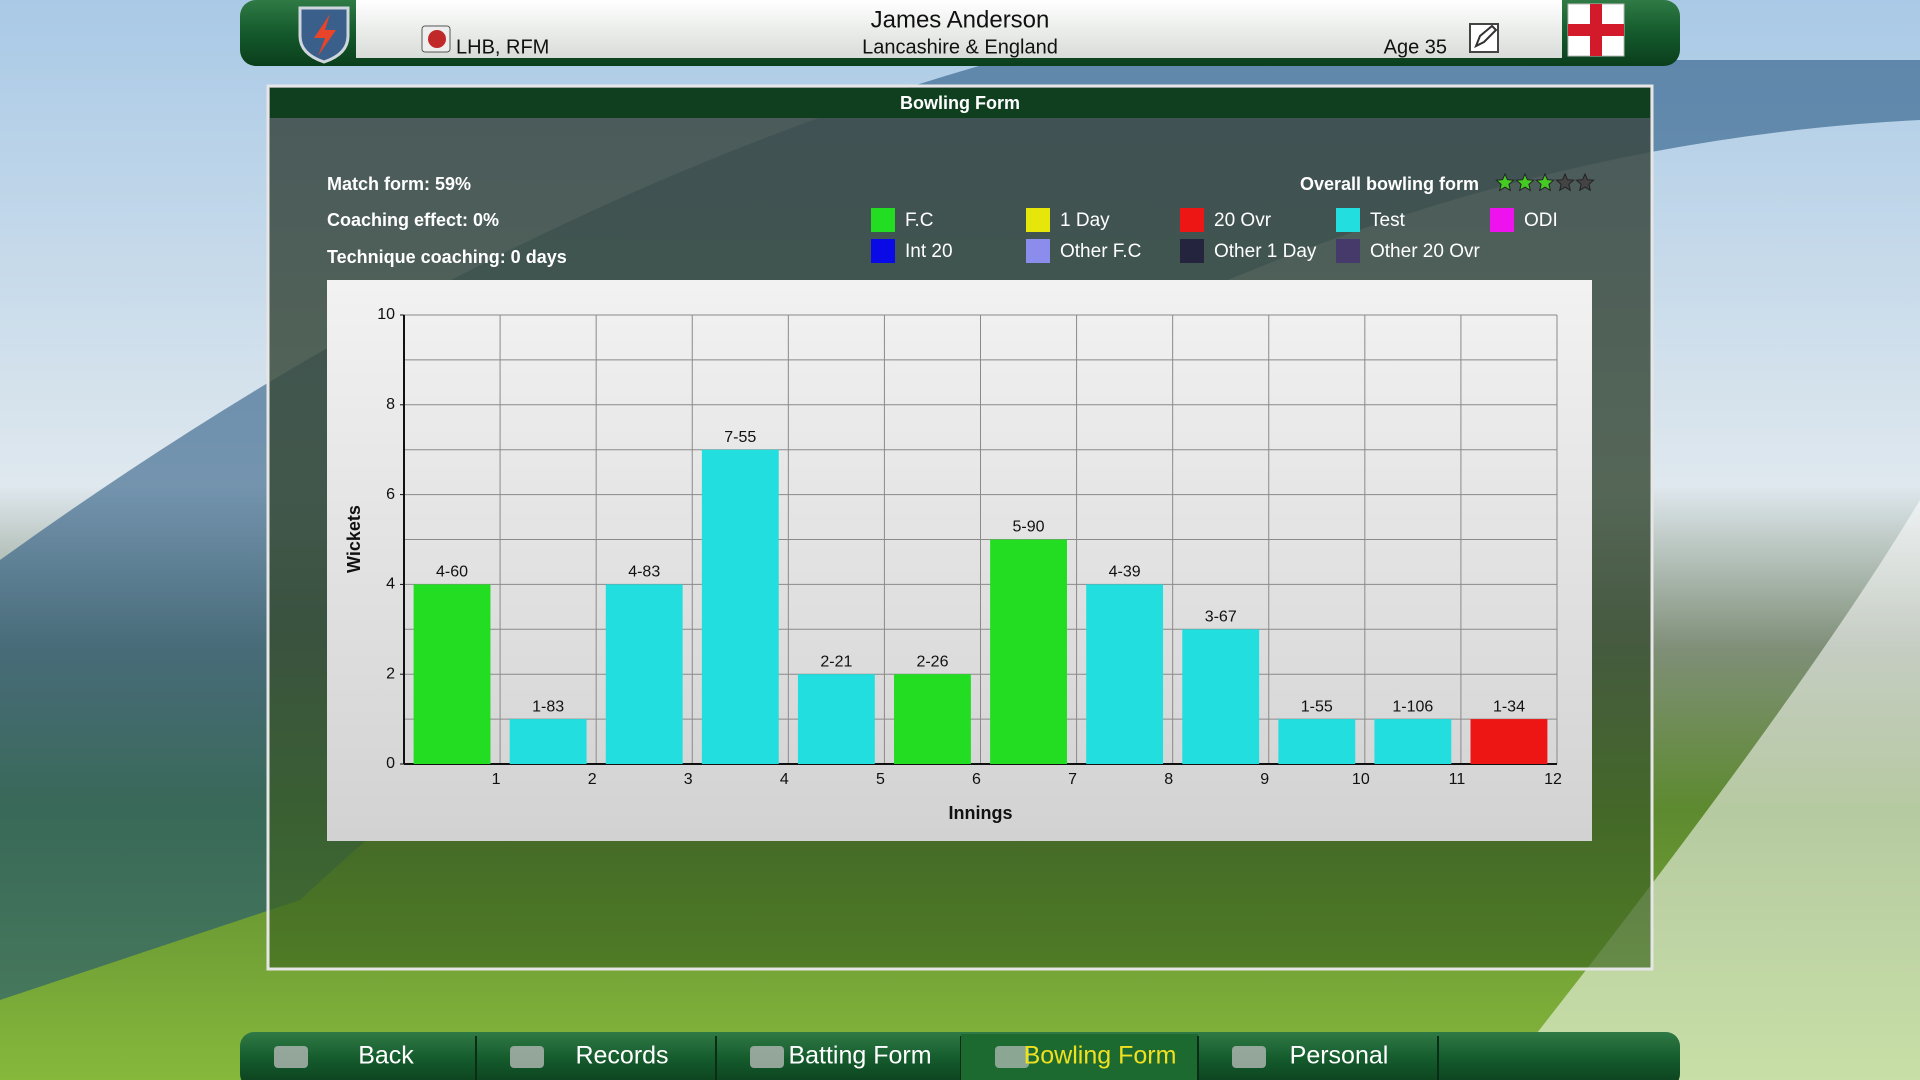  Describe the element at coordinates (932, 661) in the screenshot. I see `bar-value-label: 2-26` at that location.